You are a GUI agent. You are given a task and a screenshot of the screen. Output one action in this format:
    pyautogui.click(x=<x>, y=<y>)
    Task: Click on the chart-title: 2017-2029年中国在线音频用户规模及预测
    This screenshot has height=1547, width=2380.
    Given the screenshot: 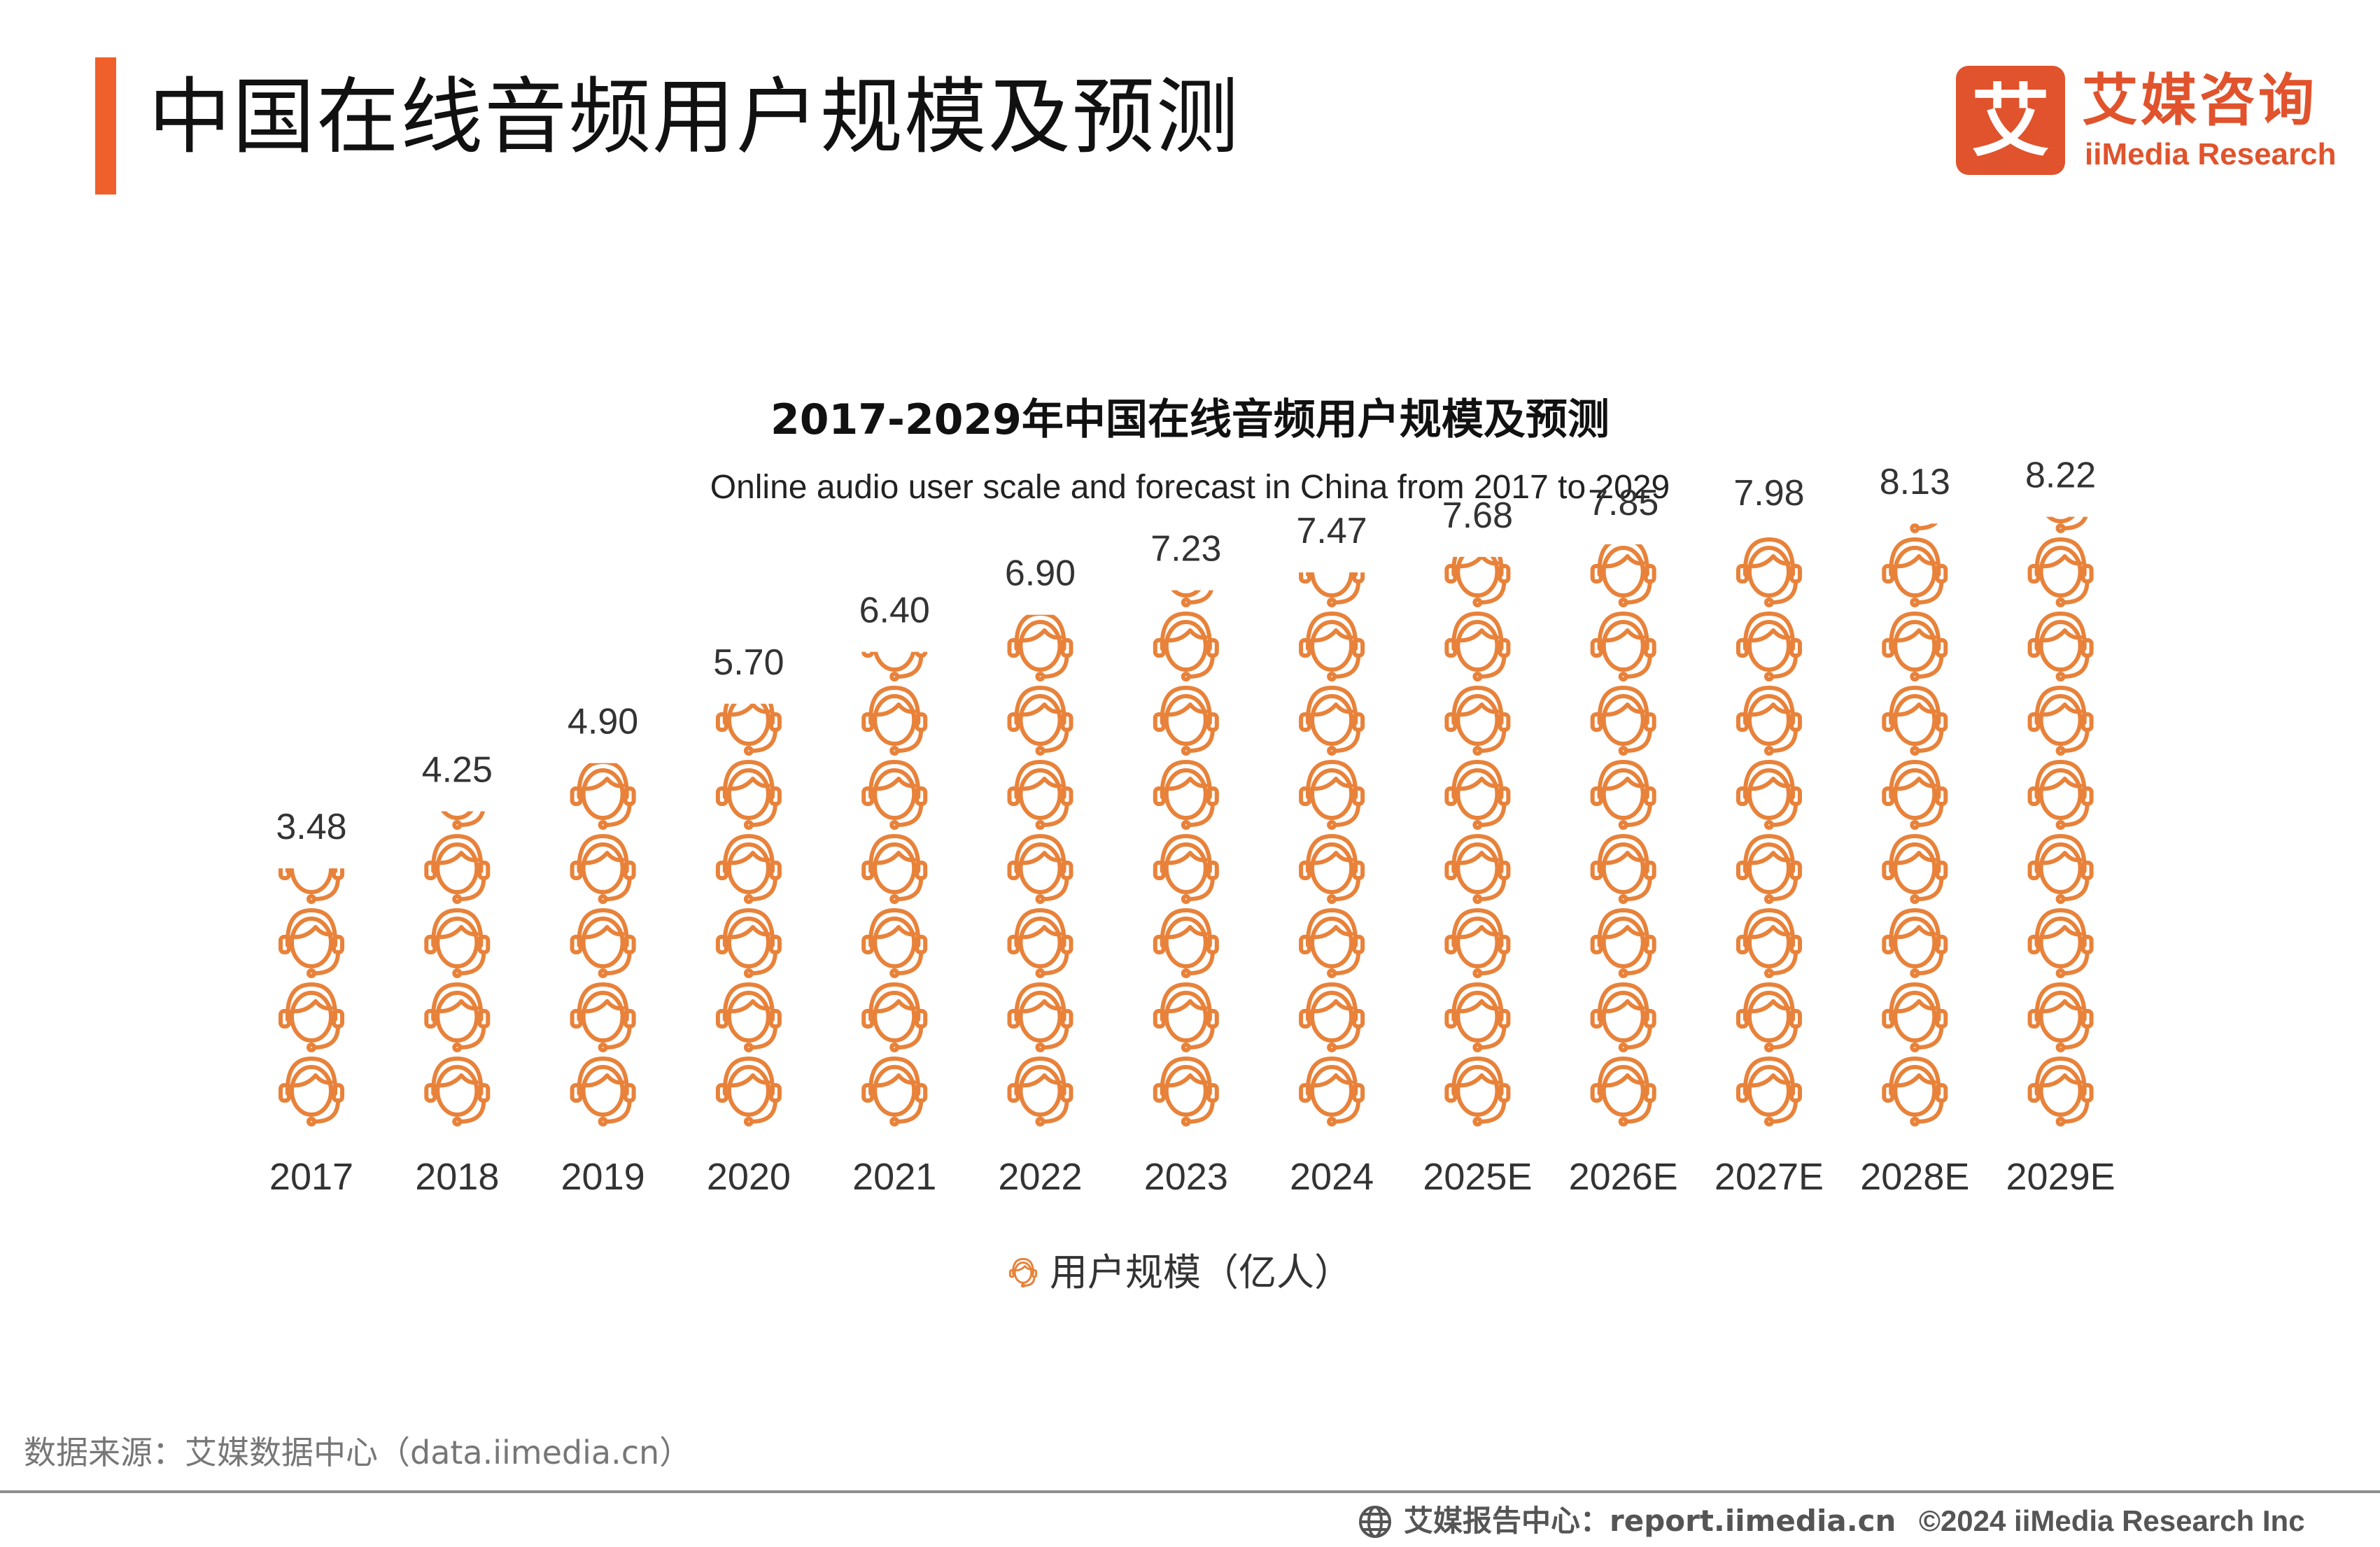 What is the action you would take?
    pyautogui.click(x=1190, y=420)
    